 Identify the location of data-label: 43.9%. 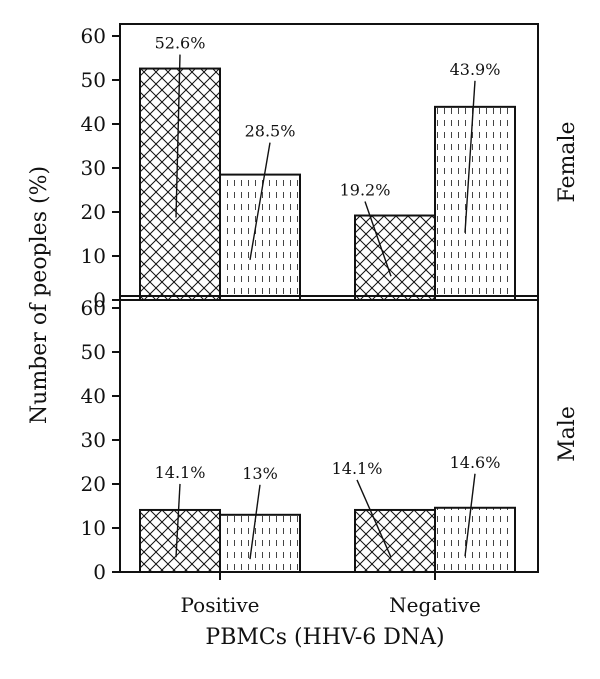
(475, 69).